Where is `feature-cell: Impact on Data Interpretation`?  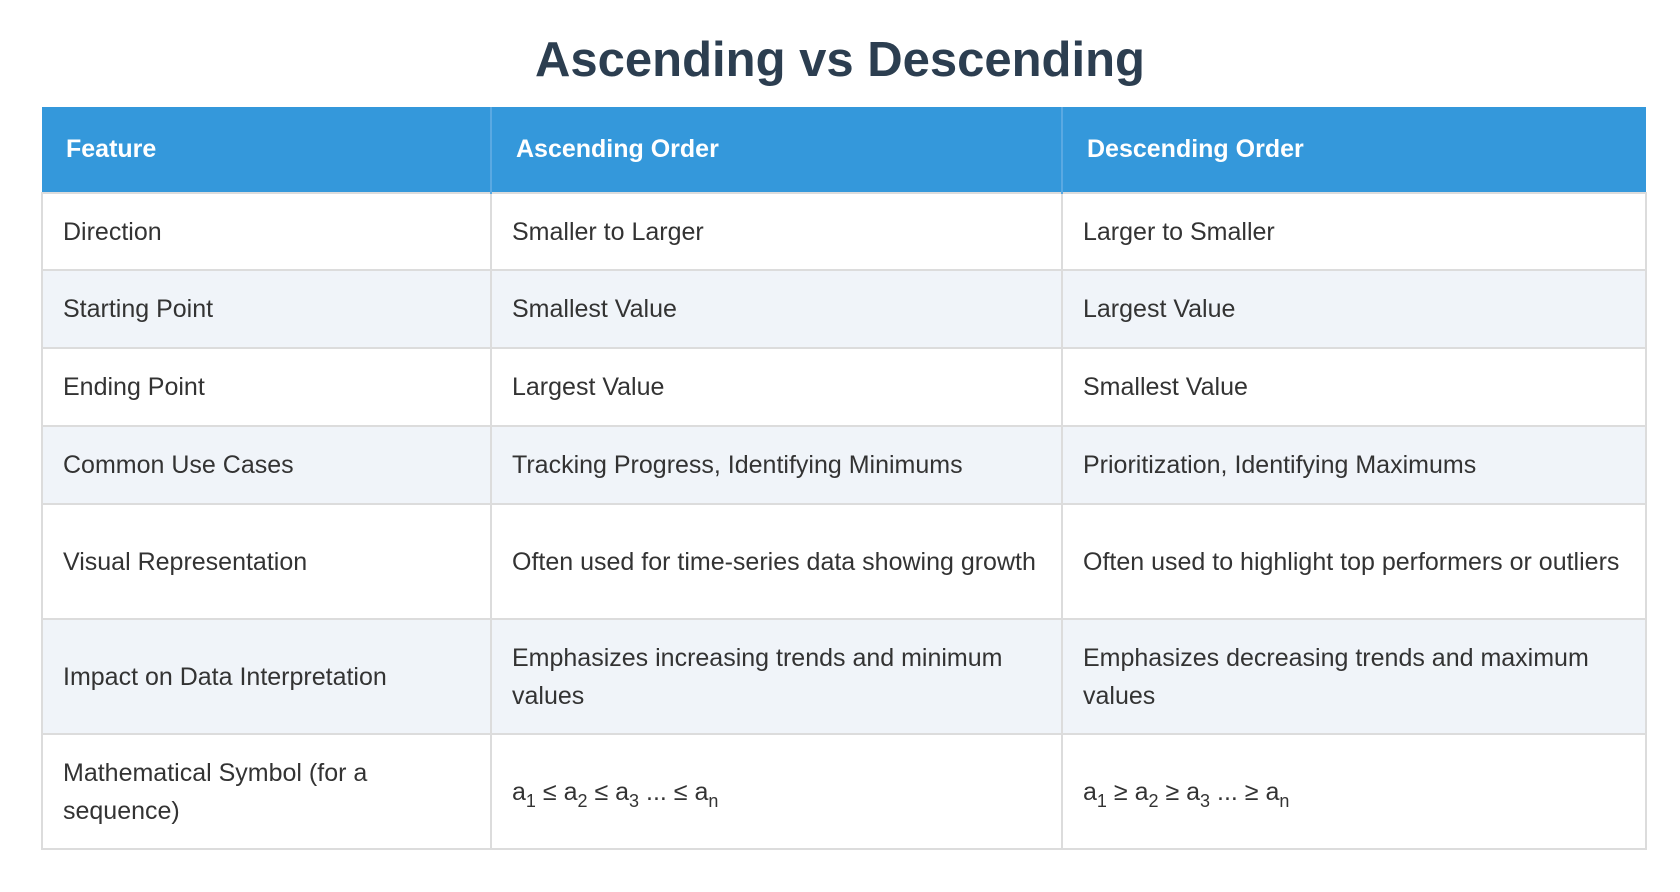
feature-cell: Impact on Data Interpretation is located at coordinates (266, 676).